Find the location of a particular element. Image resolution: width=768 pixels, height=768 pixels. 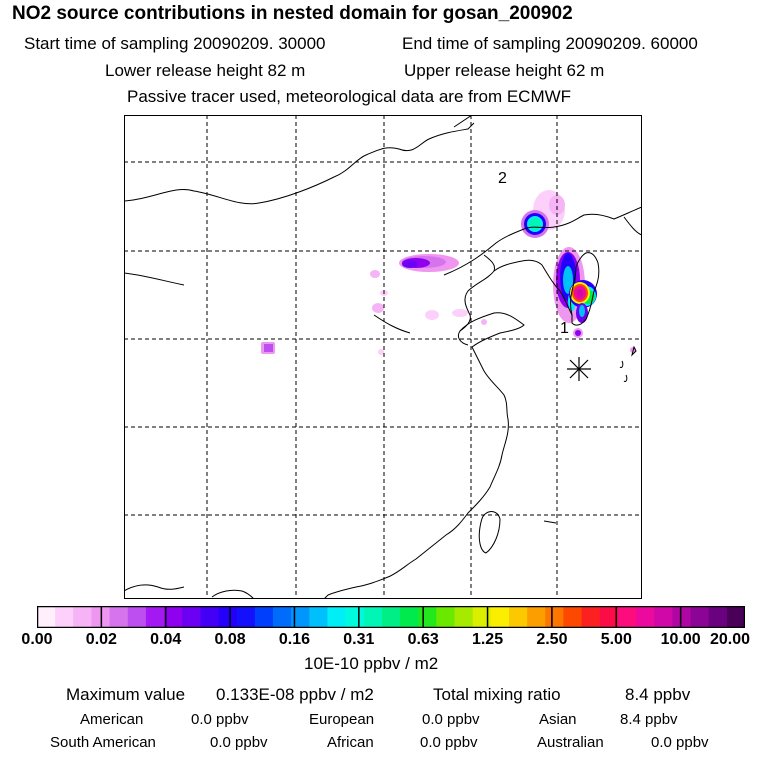

colorbar-tick-label: 0.02 is located at coordinates (101, 639).